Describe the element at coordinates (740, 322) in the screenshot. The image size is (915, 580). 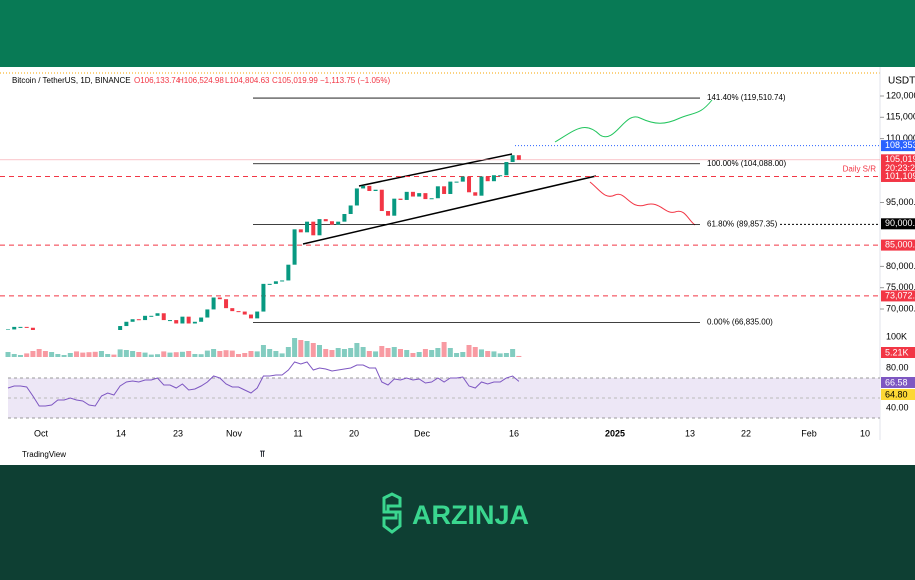
I see `fib-label: 0.00% (66,835.00)` at that location.